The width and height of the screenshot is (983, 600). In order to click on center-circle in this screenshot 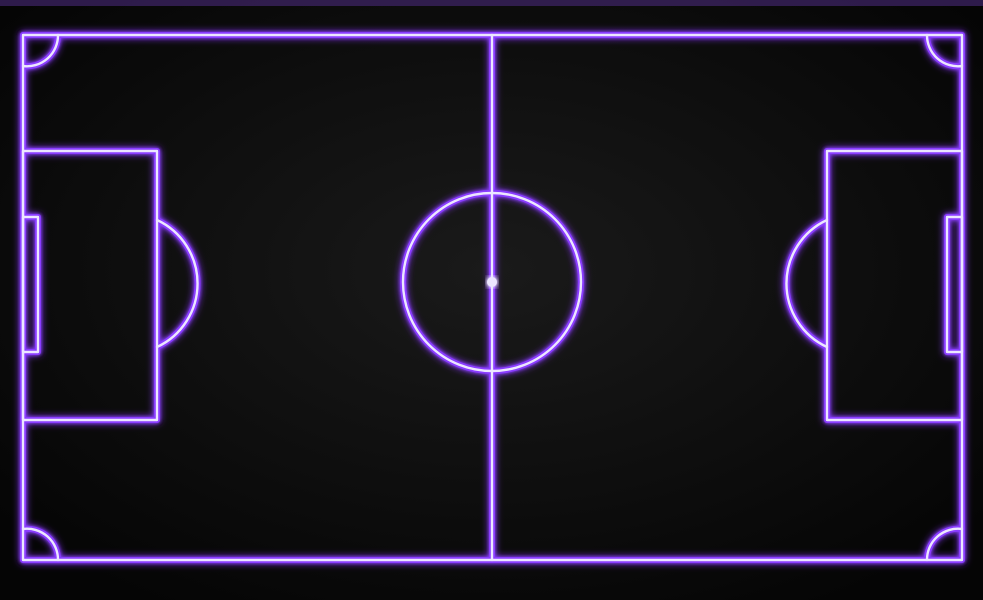, I will do `click(492, 282)`.